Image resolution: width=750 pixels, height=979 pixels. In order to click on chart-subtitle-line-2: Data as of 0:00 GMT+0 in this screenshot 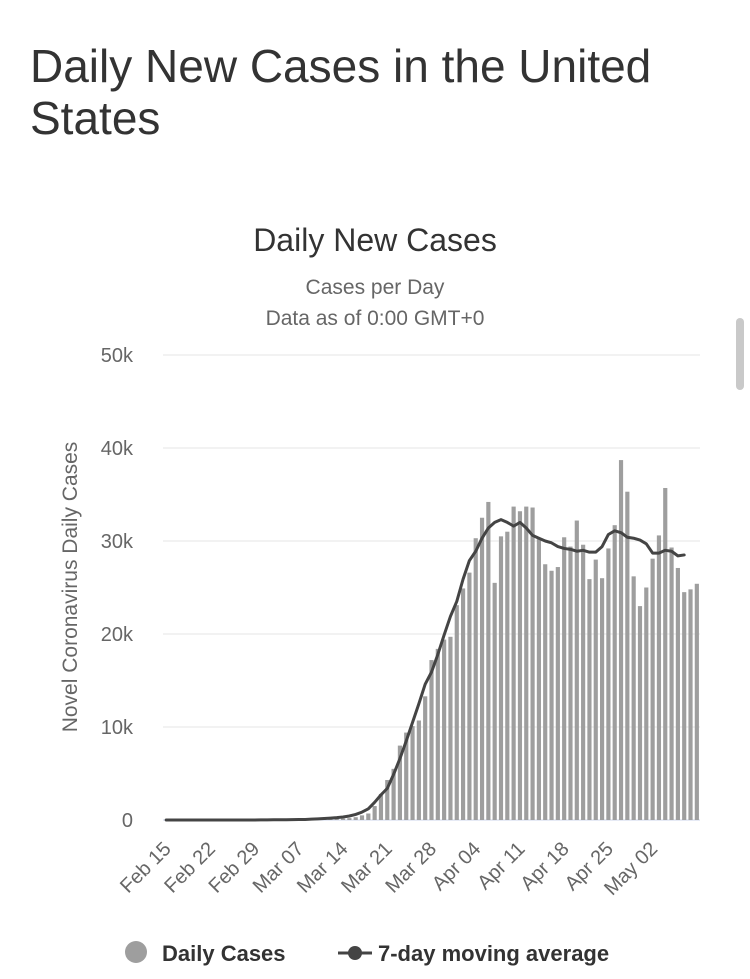, I will do `click(375, 318)`.